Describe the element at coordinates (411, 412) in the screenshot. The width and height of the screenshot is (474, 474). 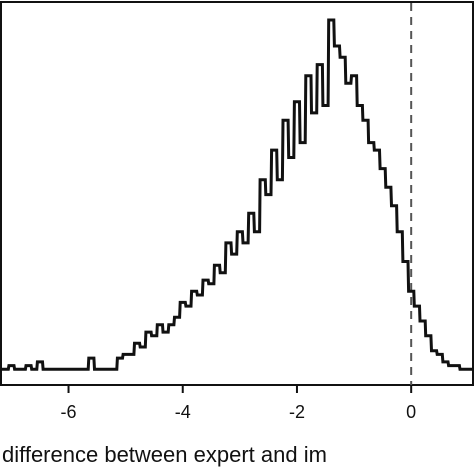
I see `x-tick-label: 0` at that location.